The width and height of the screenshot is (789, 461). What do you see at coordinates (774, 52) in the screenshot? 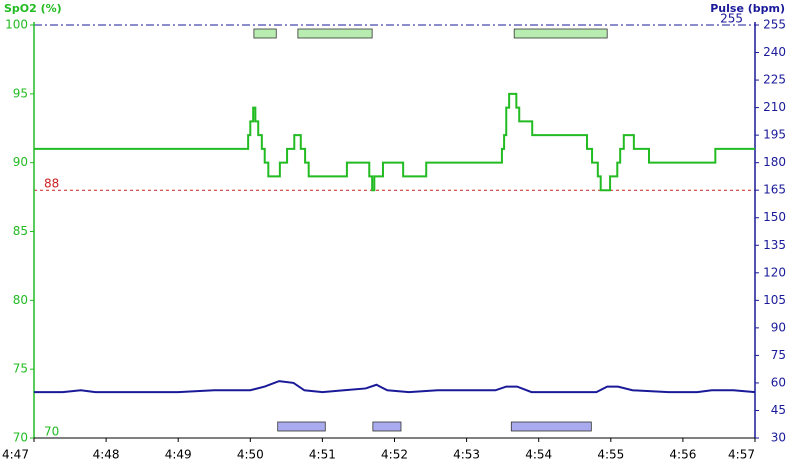
I see `y2-tick-label: 240` at bounding box center [774, 52].